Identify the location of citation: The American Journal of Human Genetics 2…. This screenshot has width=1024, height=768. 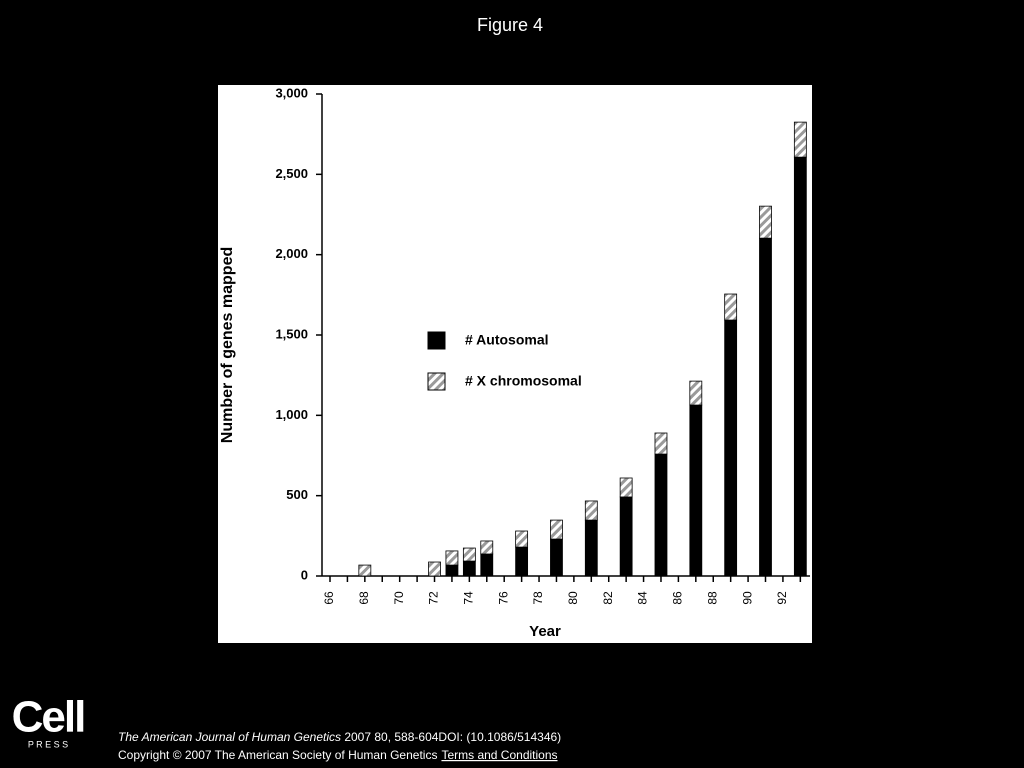
(339, 737).